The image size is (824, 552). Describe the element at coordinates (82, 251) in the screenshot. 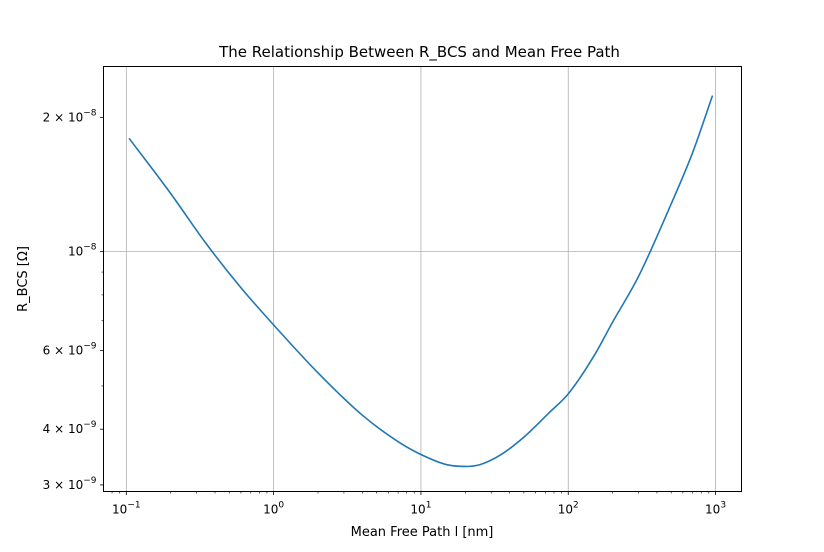

I see `y-tick-label: 10−8` at that location.